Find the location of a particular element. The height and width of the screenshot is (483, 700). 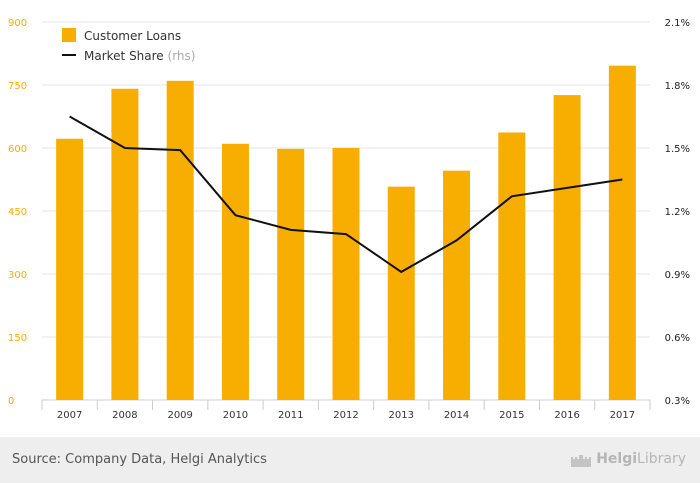

y-tick-label-left: 0 is located at coordinates (11, 401).